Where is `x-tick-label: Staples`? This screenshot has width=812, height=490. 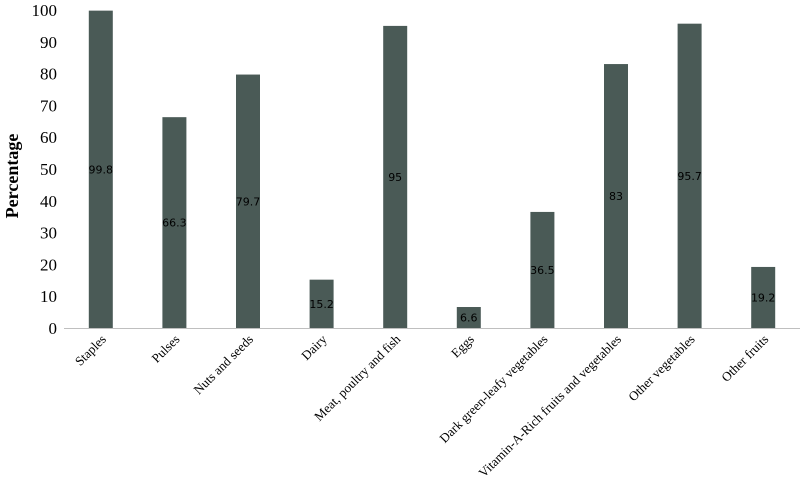 x-tick-label: Staples is located at coordinates (90, 350).